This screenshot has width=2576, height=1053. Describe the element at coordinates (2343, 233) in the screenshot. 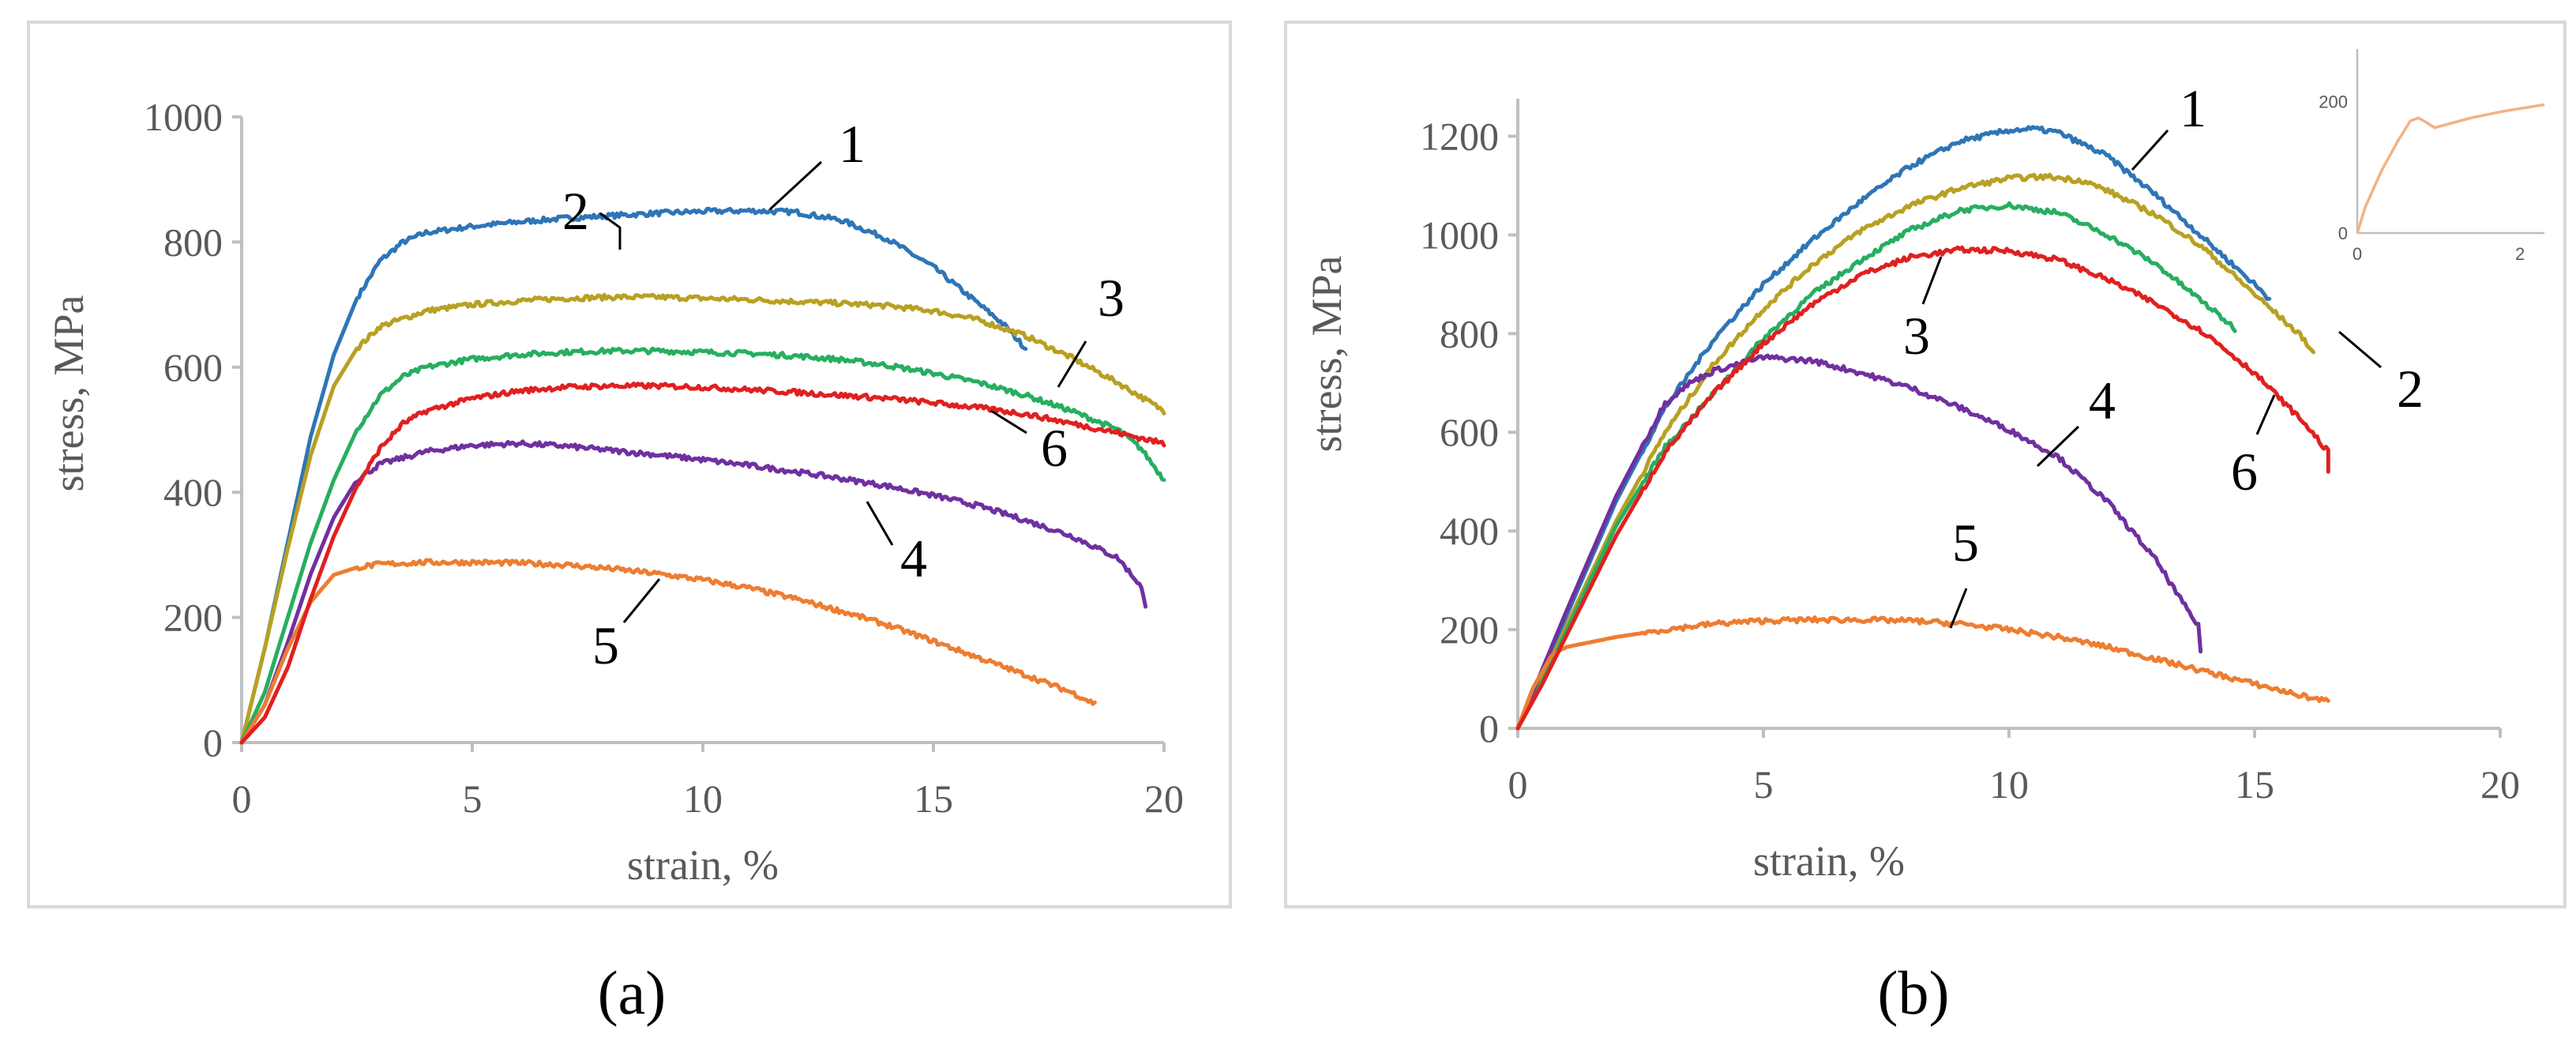

I see `inset-y-tick-label: 0` at that location.